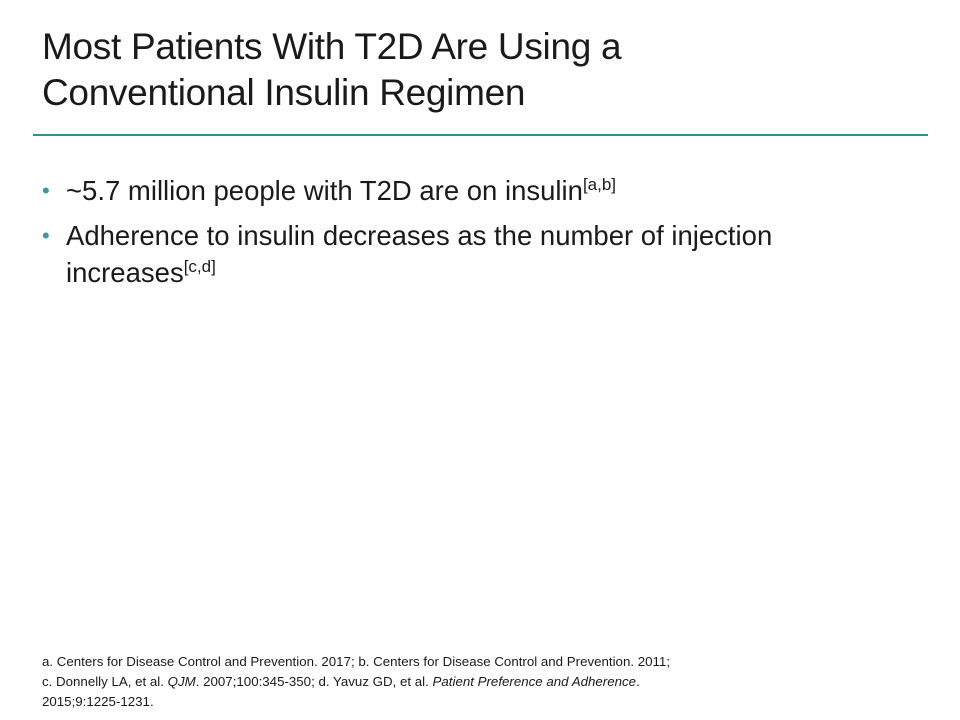 The image size is (960, 720). Describe the element at coordinates (599, 184) in the screenshot. I see `bullet-citation: [a,b]` at that location.